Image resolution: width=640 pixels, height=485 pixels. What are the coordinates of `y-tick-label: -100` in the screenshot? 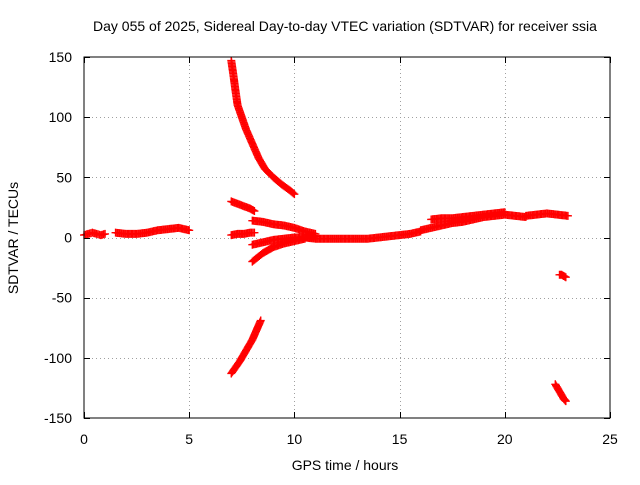 It's located at (58, 358).